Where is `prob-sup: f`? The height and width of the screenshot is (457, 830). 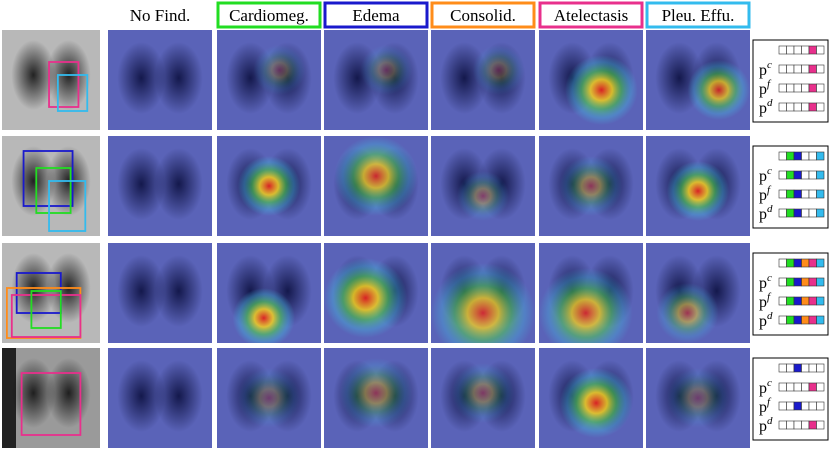 prob-sup: f is located at coordinates (769, 297).